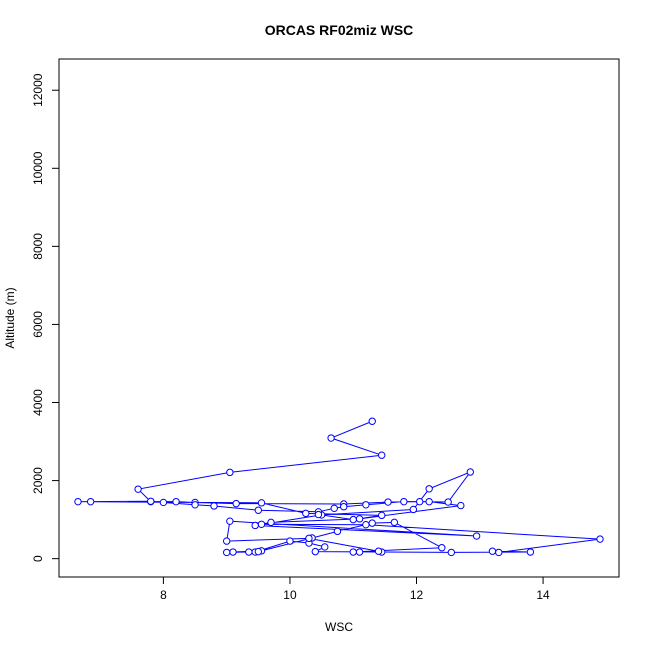 The image size is (650, 650). Describe the element at coordinates (45, 317) in the screenshot. I see `y-axis: 0 2000 4000 6000 8000 10000 12000` at that location.